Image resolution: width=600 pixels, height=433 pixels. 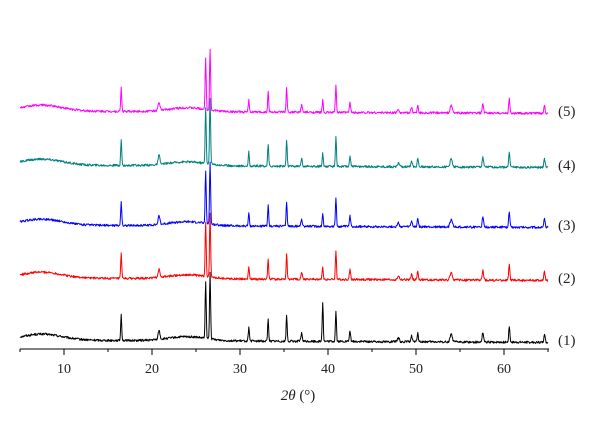 What do you see at coordinates (240, 369) in the screenshot?
I see `x-tick-label: 30` at bounding box center [240, 369].